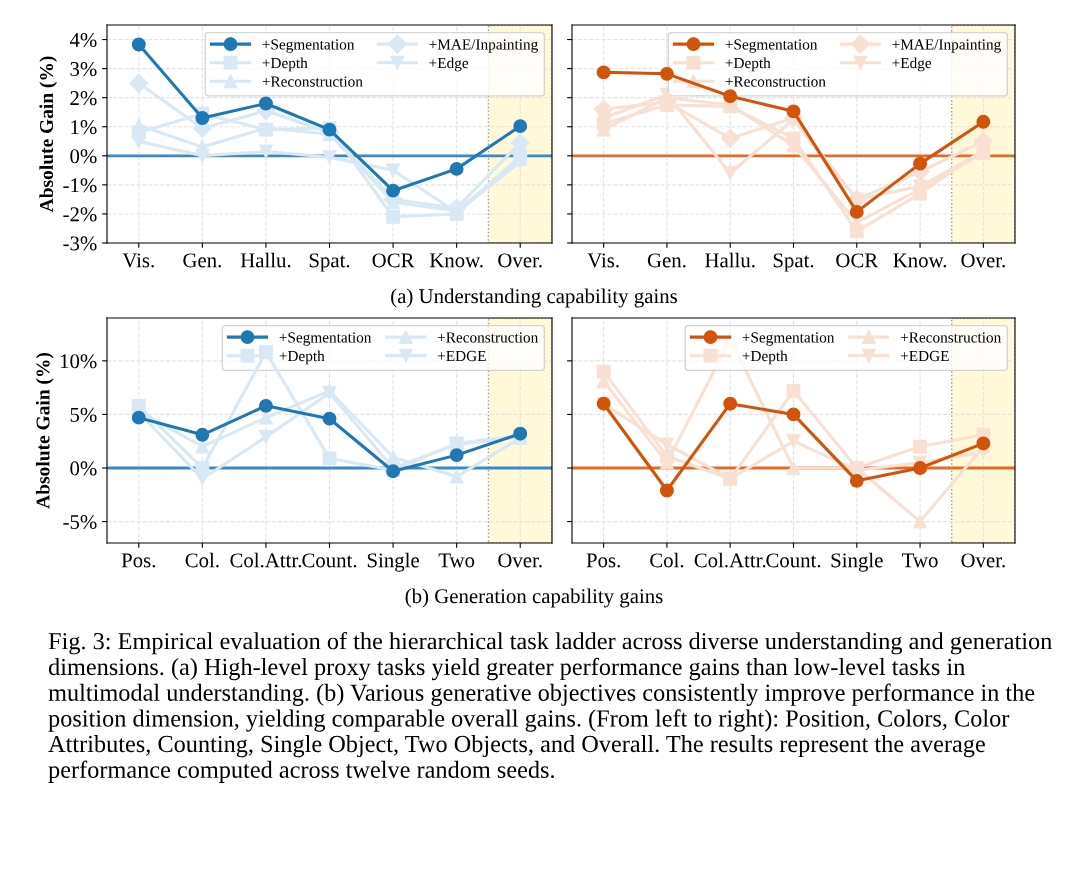  What do you see at coordinates (534, 598) in the screenshot?
I see `text: (b) Generation capability gains` at bounding box center [534, 598].